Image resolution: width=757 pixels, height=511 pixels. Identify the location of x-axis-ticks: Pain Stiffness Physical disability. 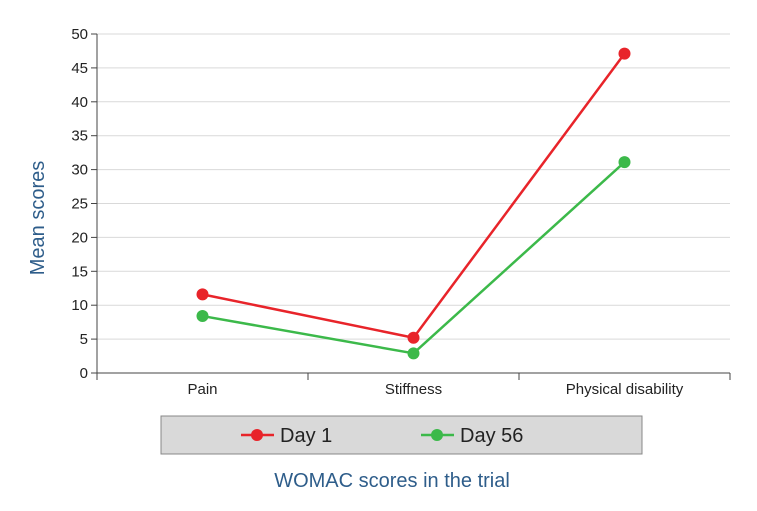
(413, 385).